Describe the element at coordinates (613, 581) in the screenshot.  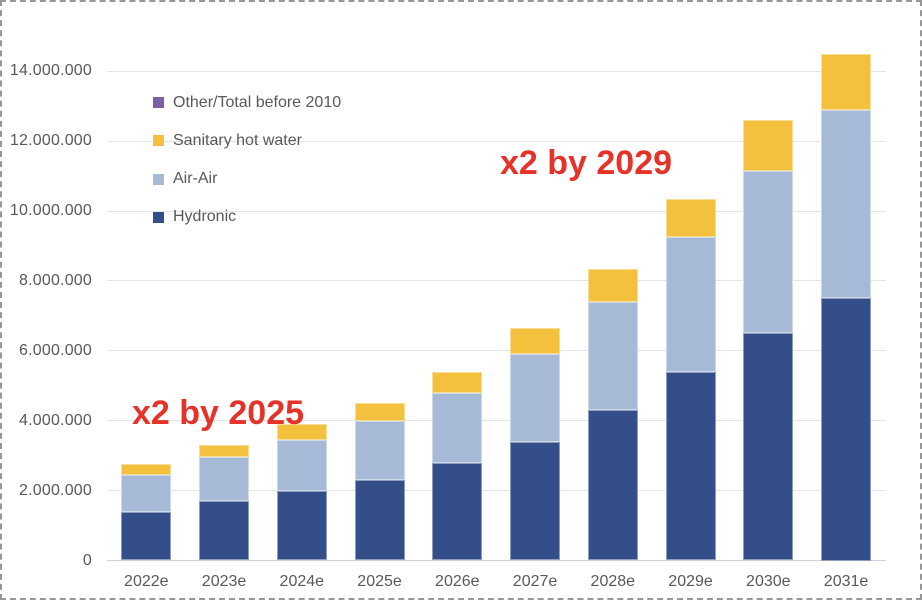
I see `x-axis-tick-label: 2028e` at that location.